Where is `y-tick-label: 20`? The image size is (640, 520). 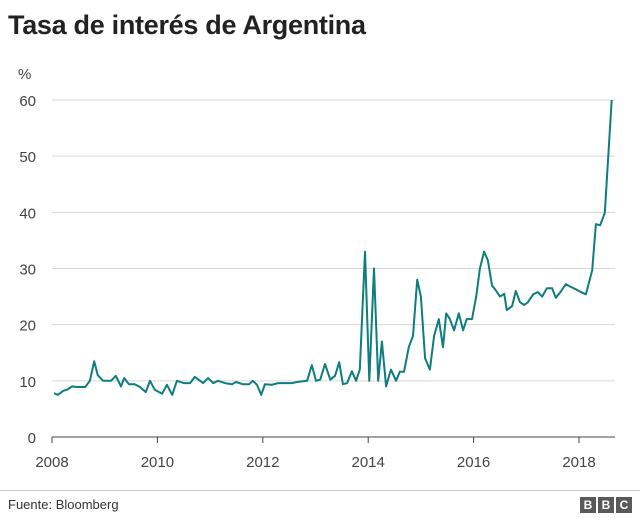 y-tick-label: 20 is located at coordinates (27, 326).